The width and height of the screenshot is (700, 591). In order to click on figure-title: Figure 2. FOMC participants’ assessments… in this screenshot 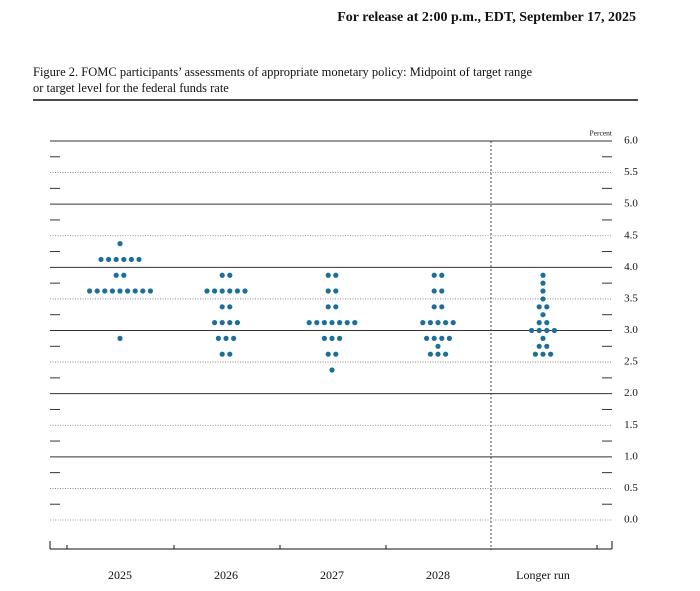, I will do `click(283, 72)`.